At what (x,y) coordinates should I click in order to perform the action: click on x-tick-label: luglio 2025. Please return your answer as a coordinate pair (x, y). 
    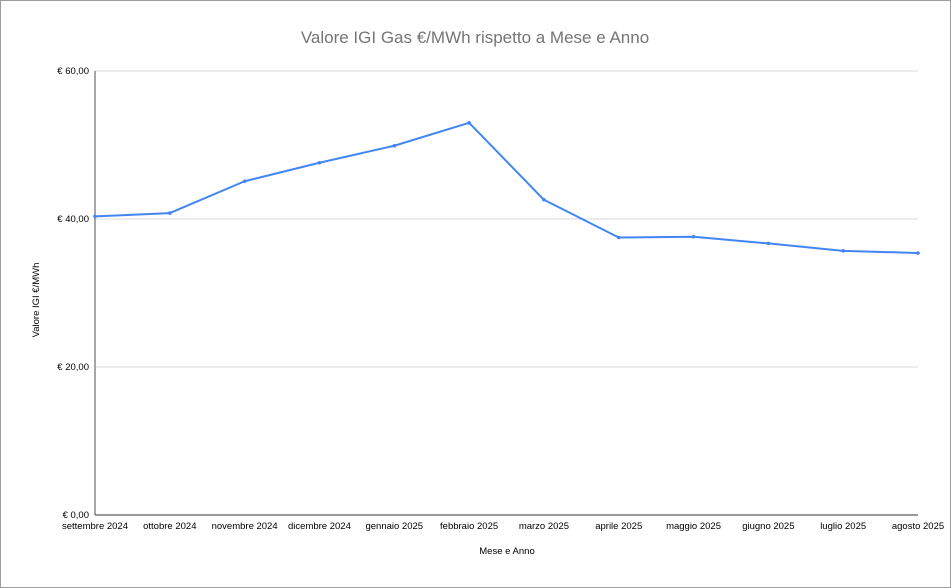
    Looking at the image, I should click on (843, 526).